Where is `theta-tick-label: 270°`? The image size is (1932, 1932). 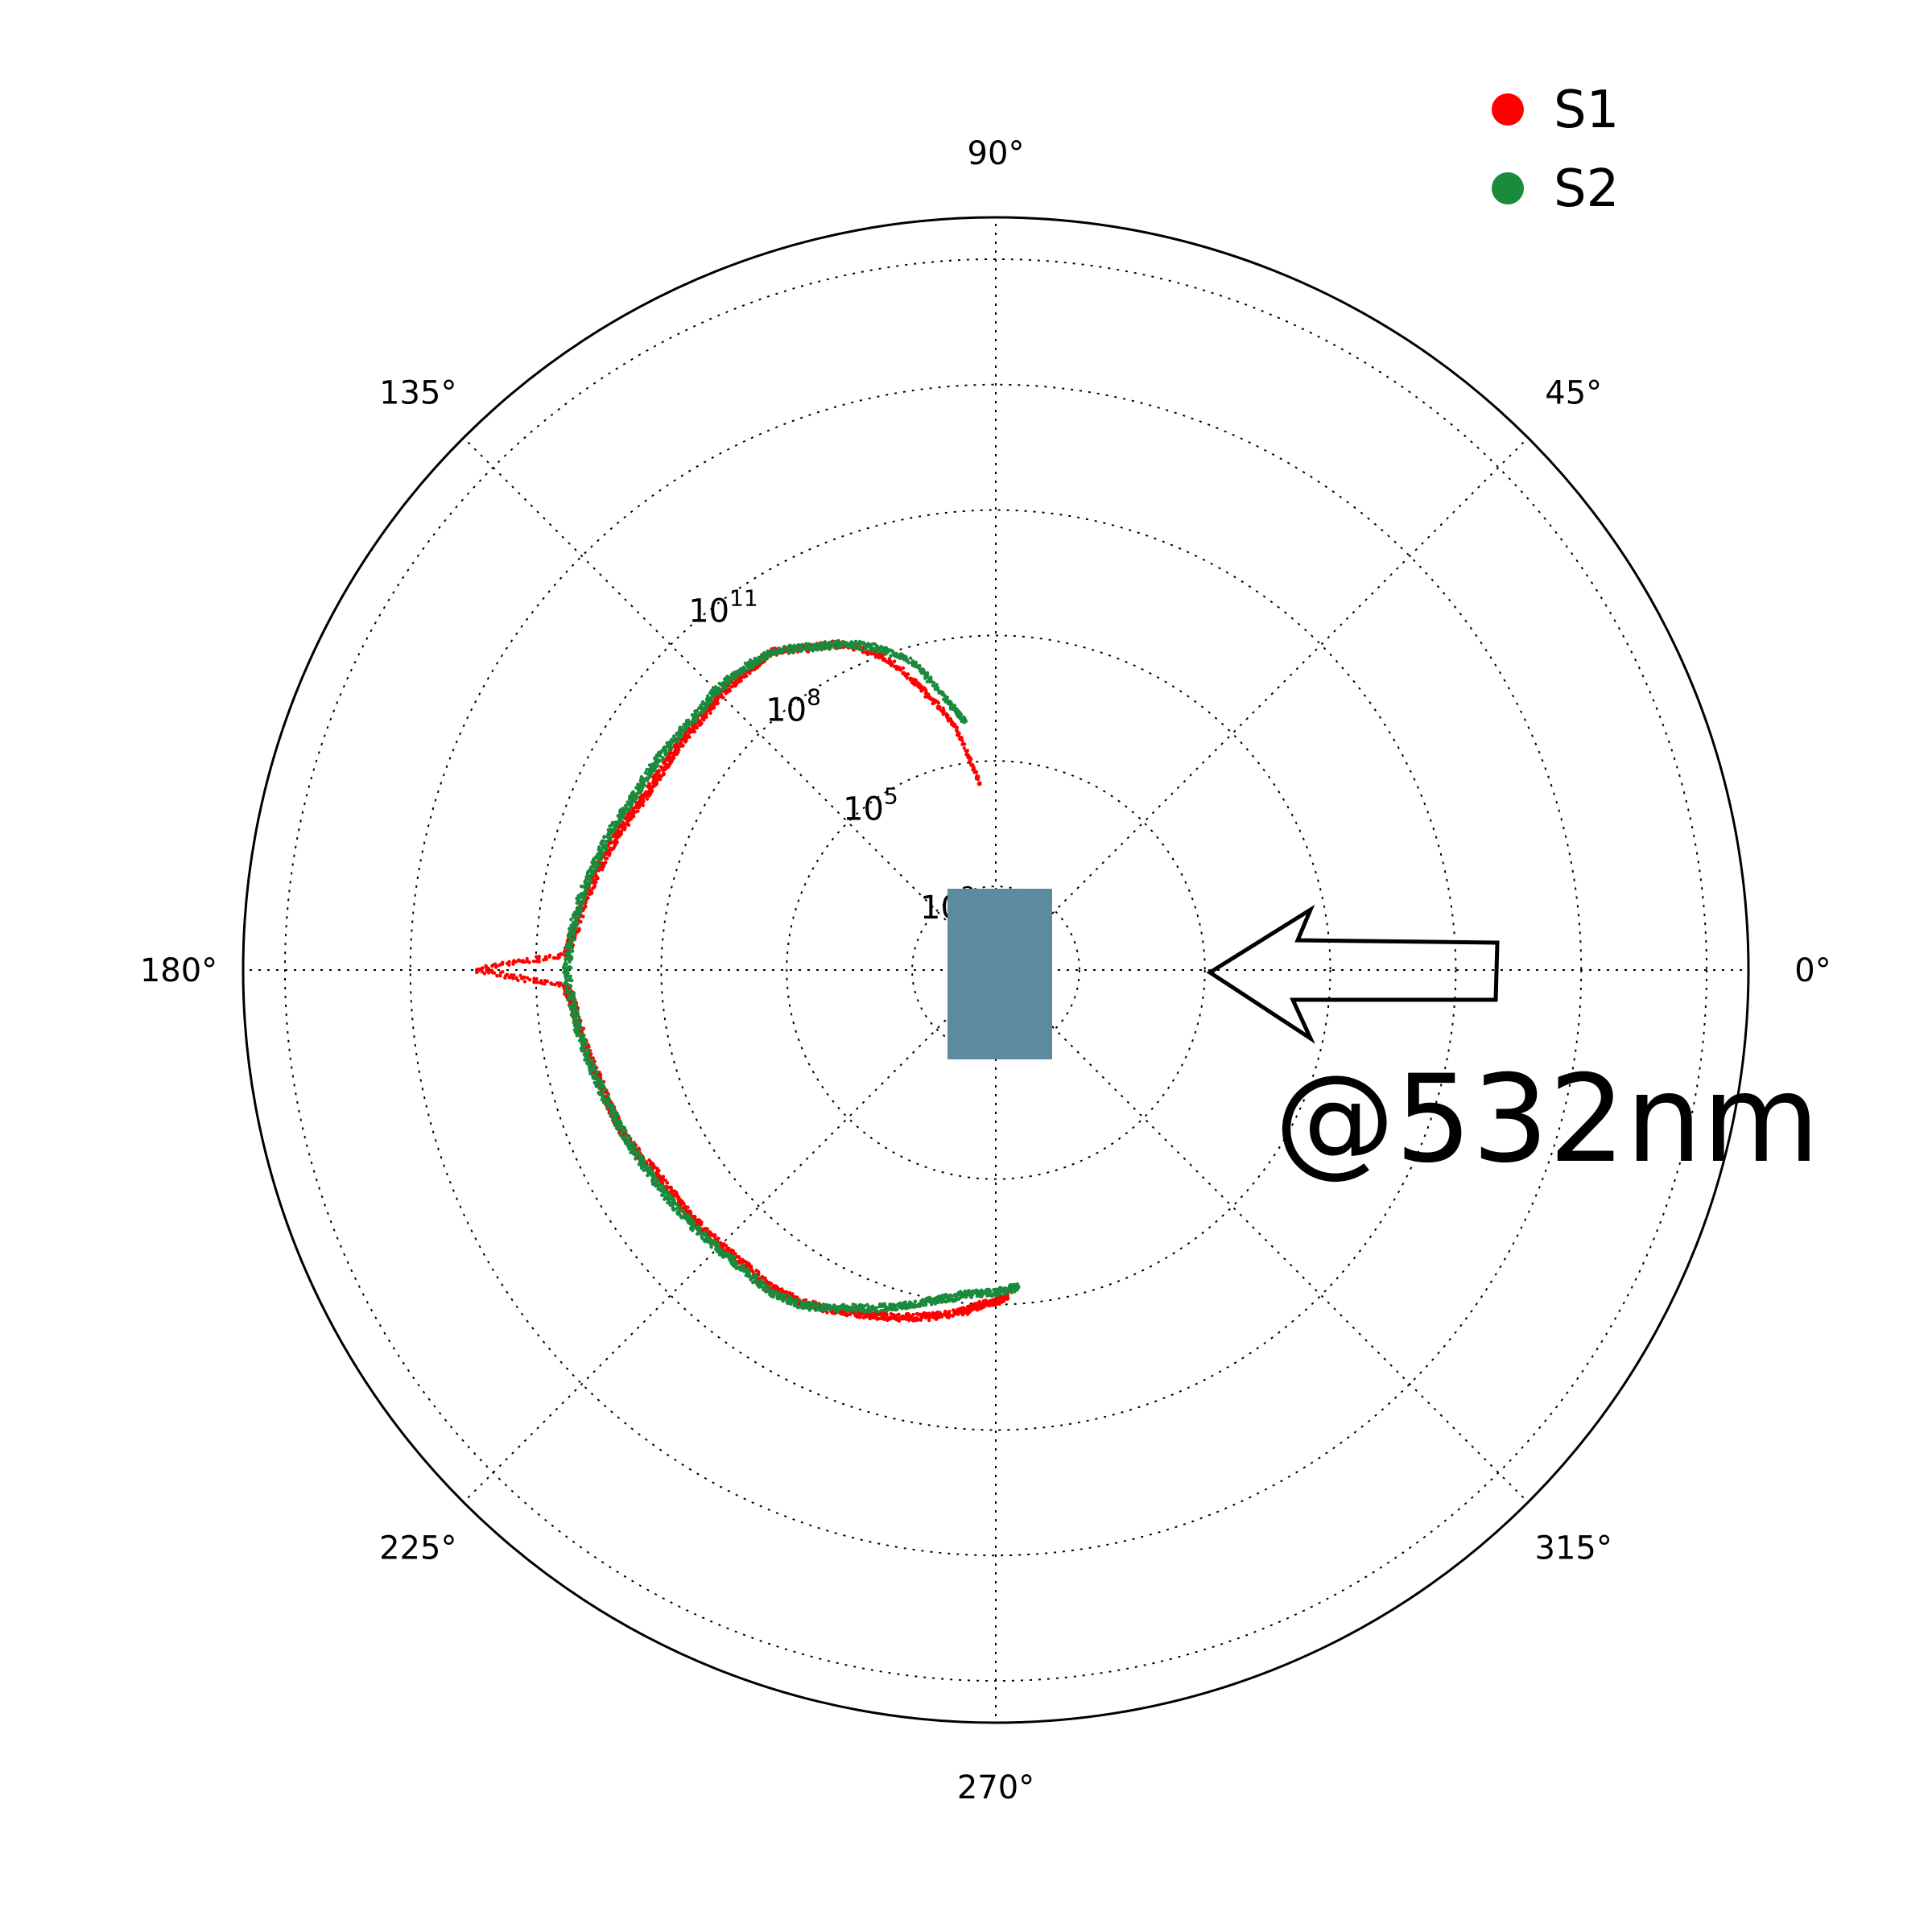 theta-tick-label: 270° is located at coordinates (995, 1787).